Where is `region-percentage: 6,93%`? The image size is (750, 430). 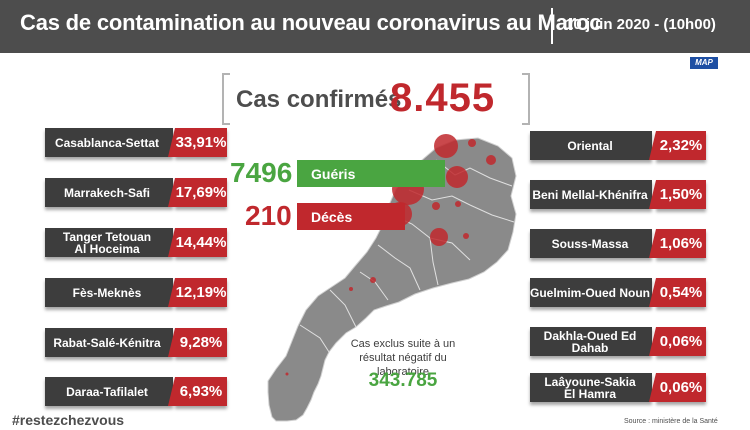 region-percentage: 6,93% is located at coordinates (197, 391).